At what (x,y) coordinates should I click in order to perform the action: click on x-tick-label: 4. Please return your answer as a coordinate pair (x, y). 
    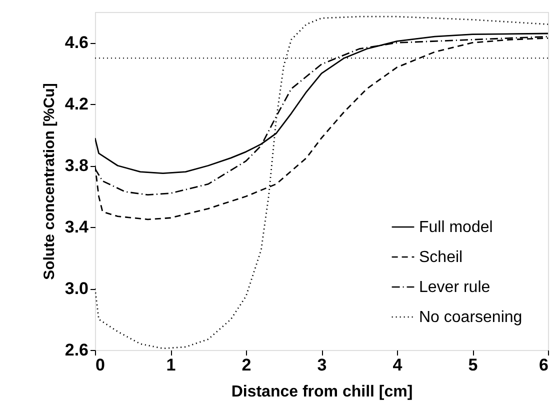
    Looking at the image, I should click on (397, 365).